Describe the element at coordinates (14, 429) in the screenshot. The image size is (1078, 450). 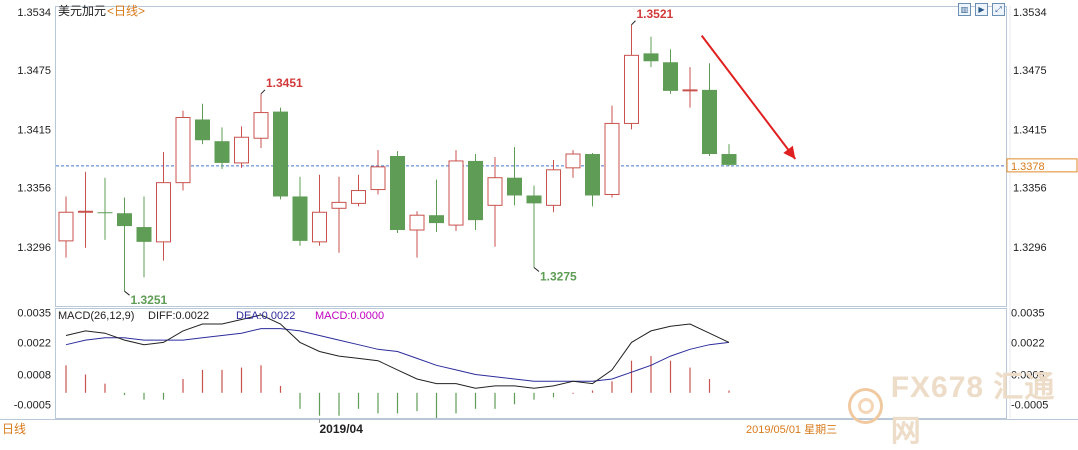
I see `period-tab: 日线` at that location.